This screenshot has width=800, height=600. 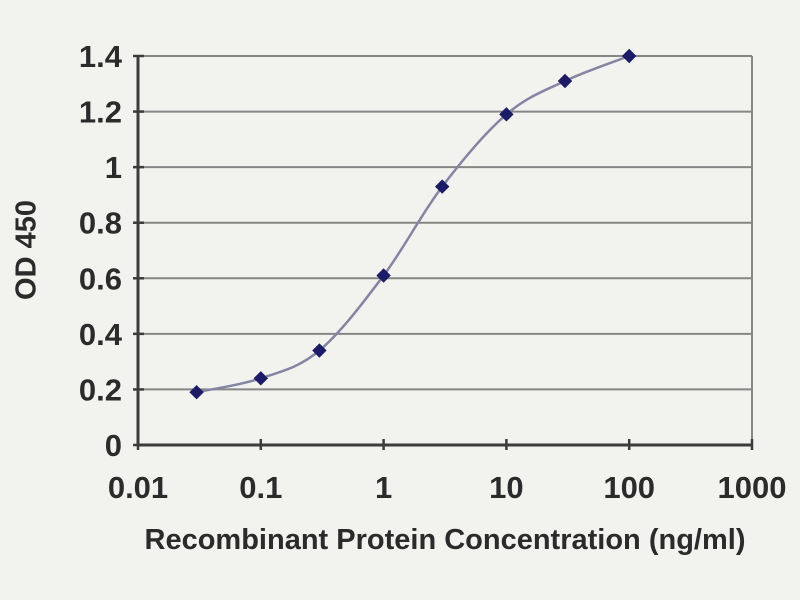 I want to click on x-tick-label-100: 100, so click(x=629, y=487).